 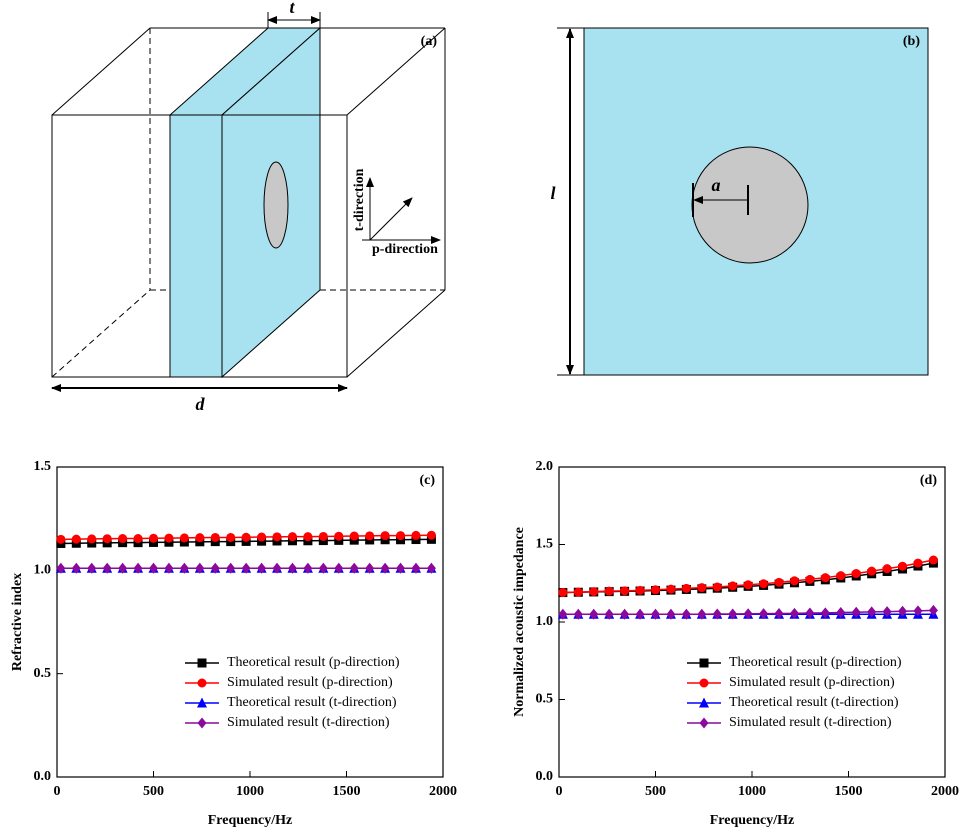 I want to click on legend-label: Simulated result (t-direction), so click(x=308, y=722).